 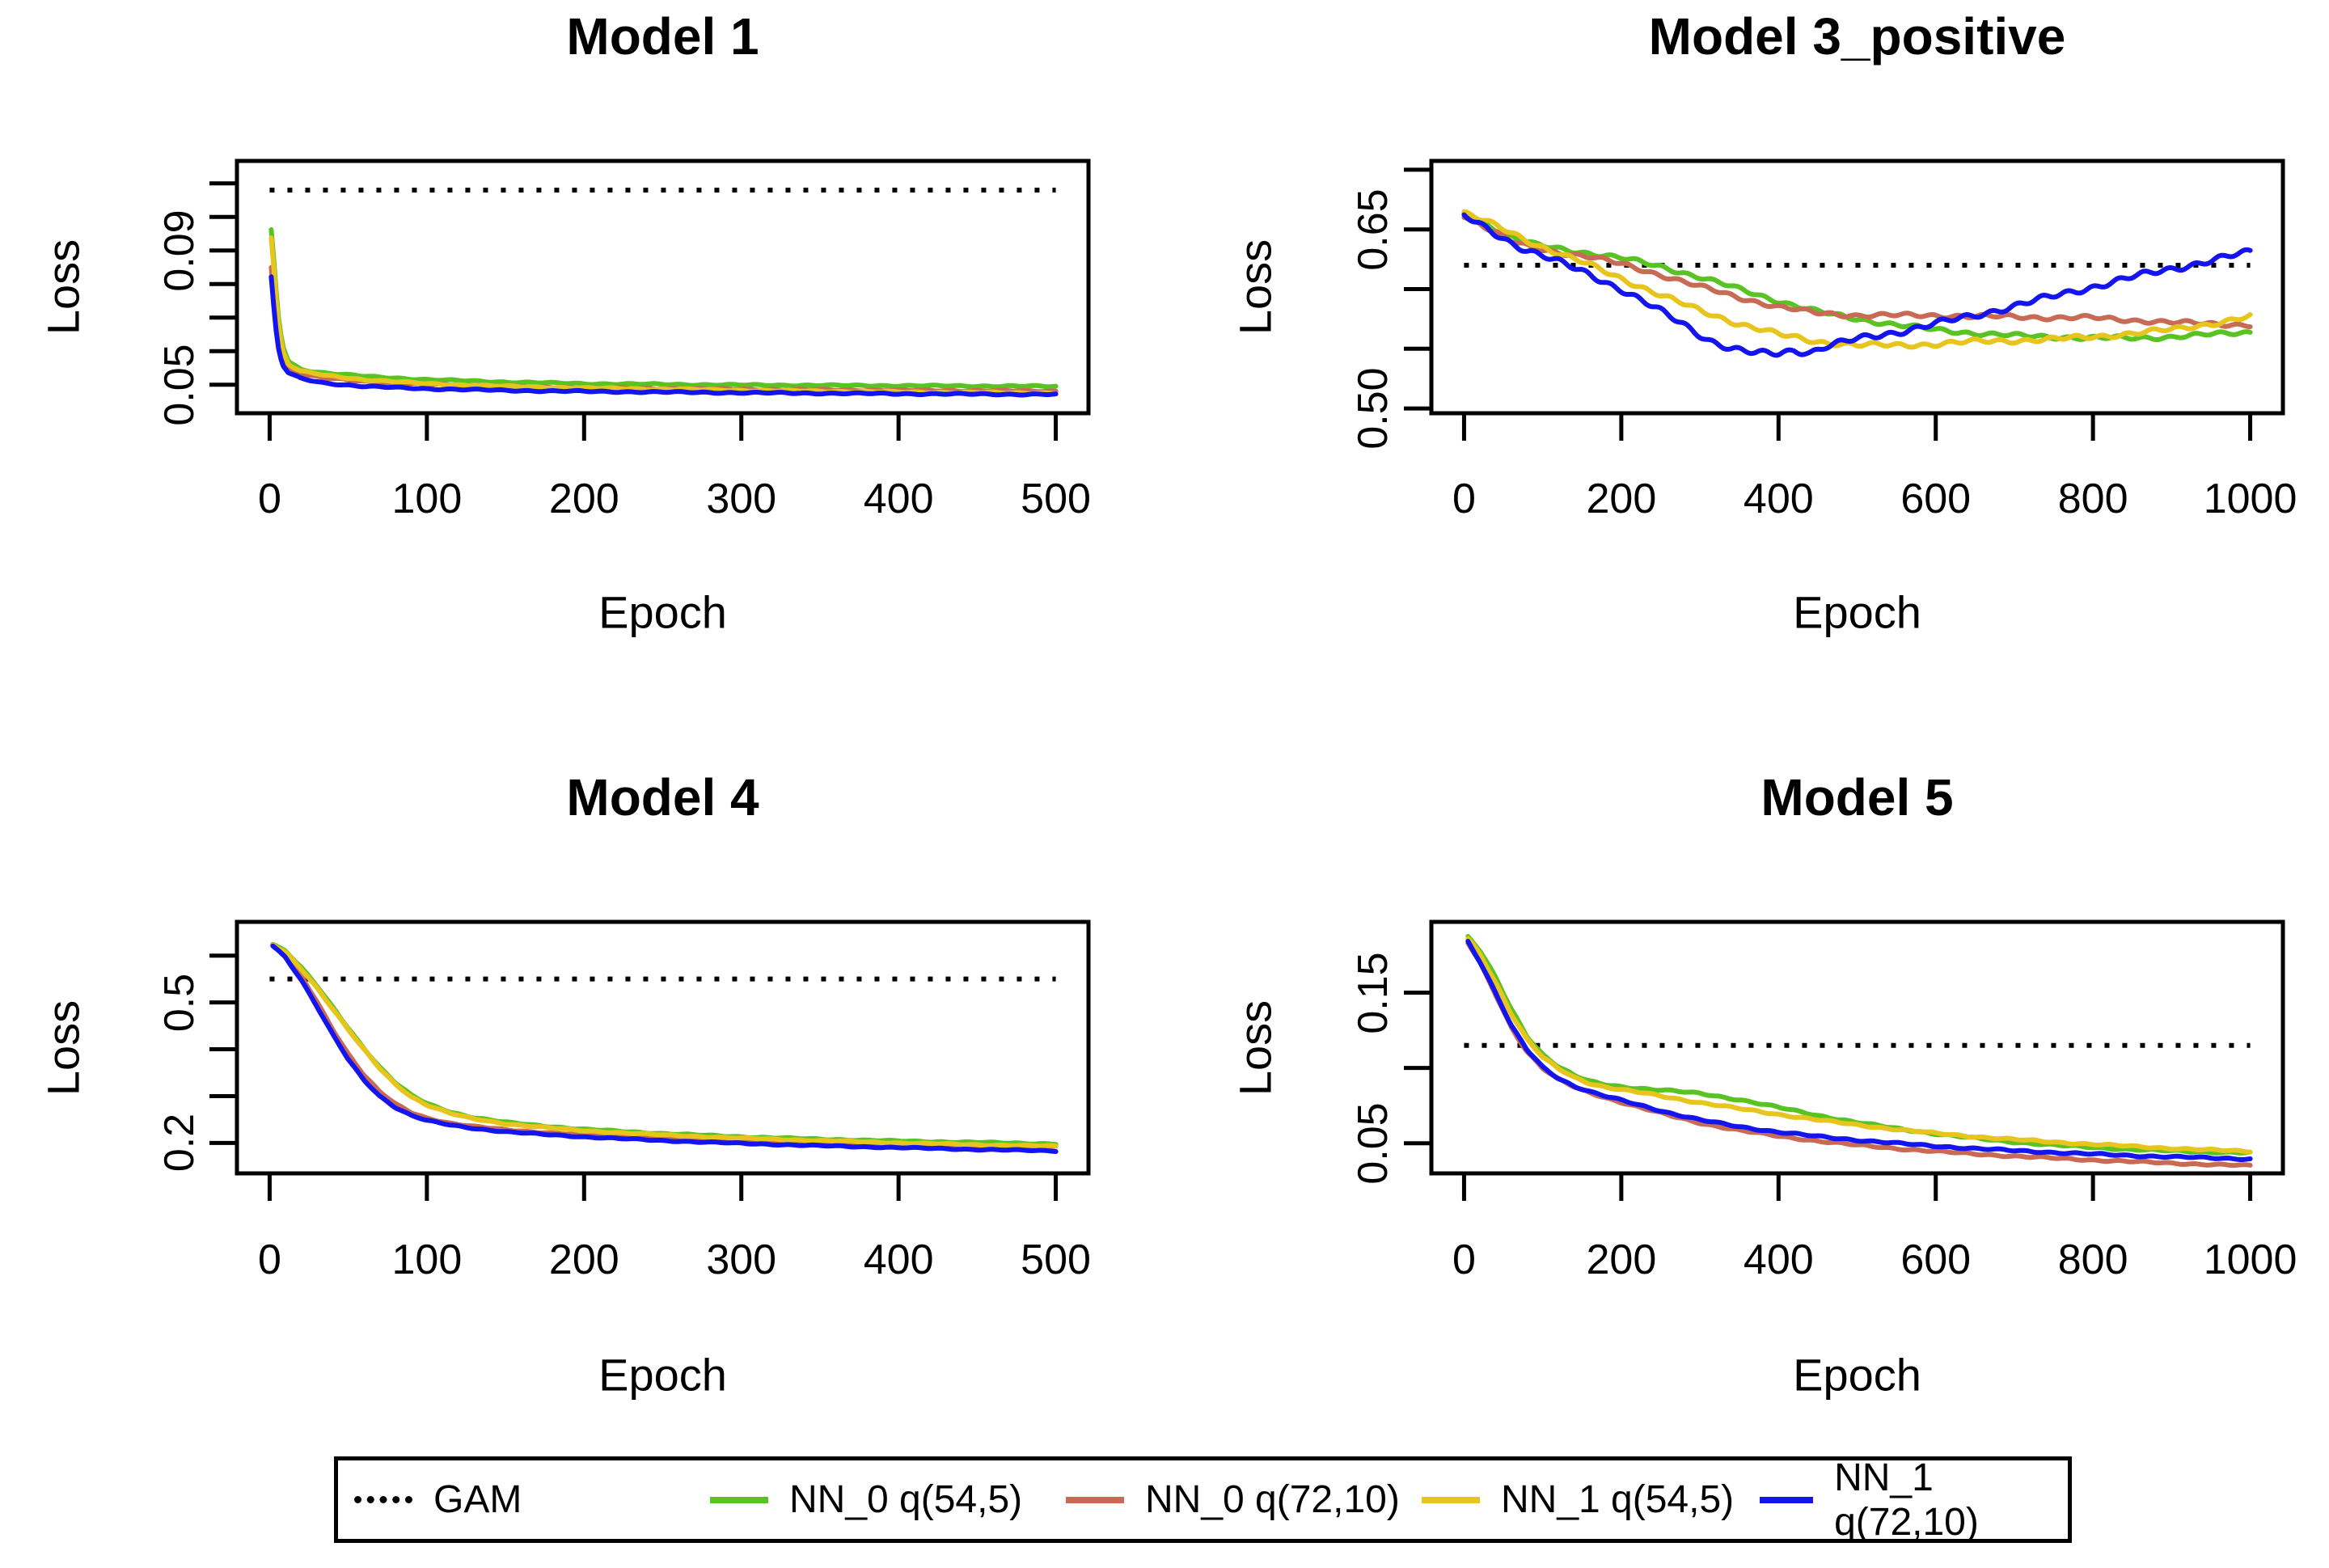 What do you see at coordinates (1787, 1499) in the screenshot?
I see `nn1-q72-10-line-sample` at bounding box center [1787, 1499].